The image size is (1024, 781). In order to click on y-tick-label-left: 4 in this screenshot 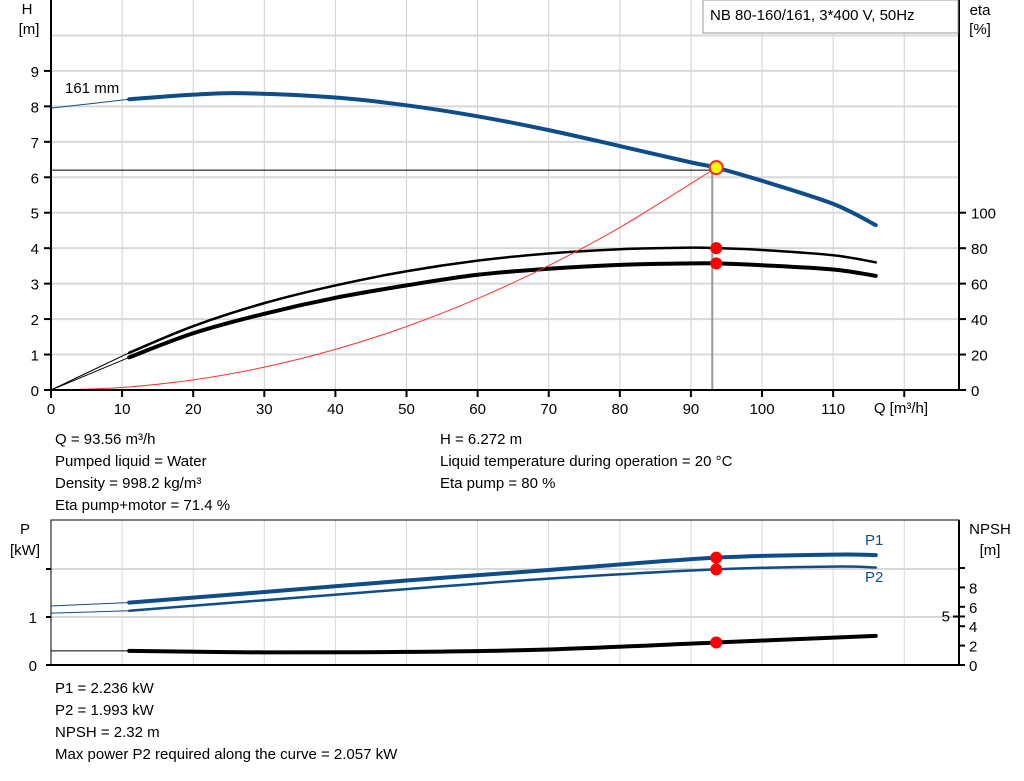, I will do `click(35, 249)`.